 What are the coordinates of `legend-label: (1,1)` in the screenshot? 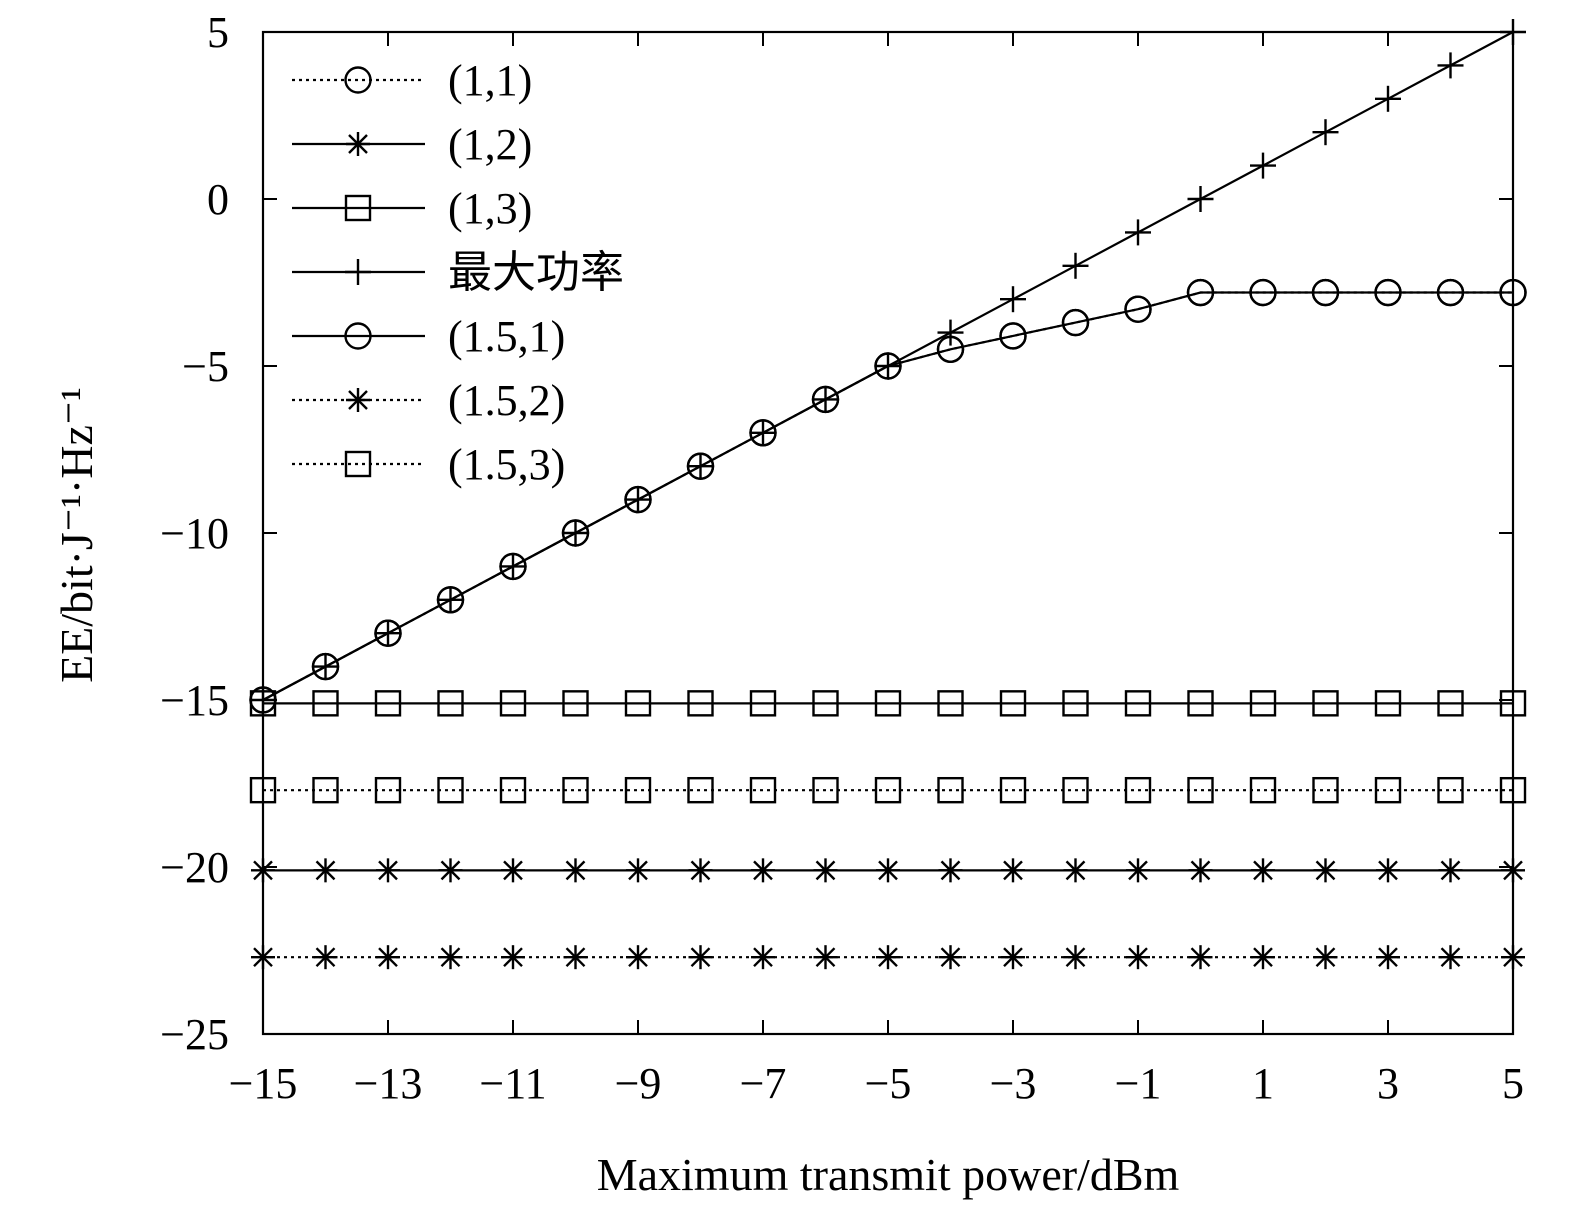 It's located at (490, 80).